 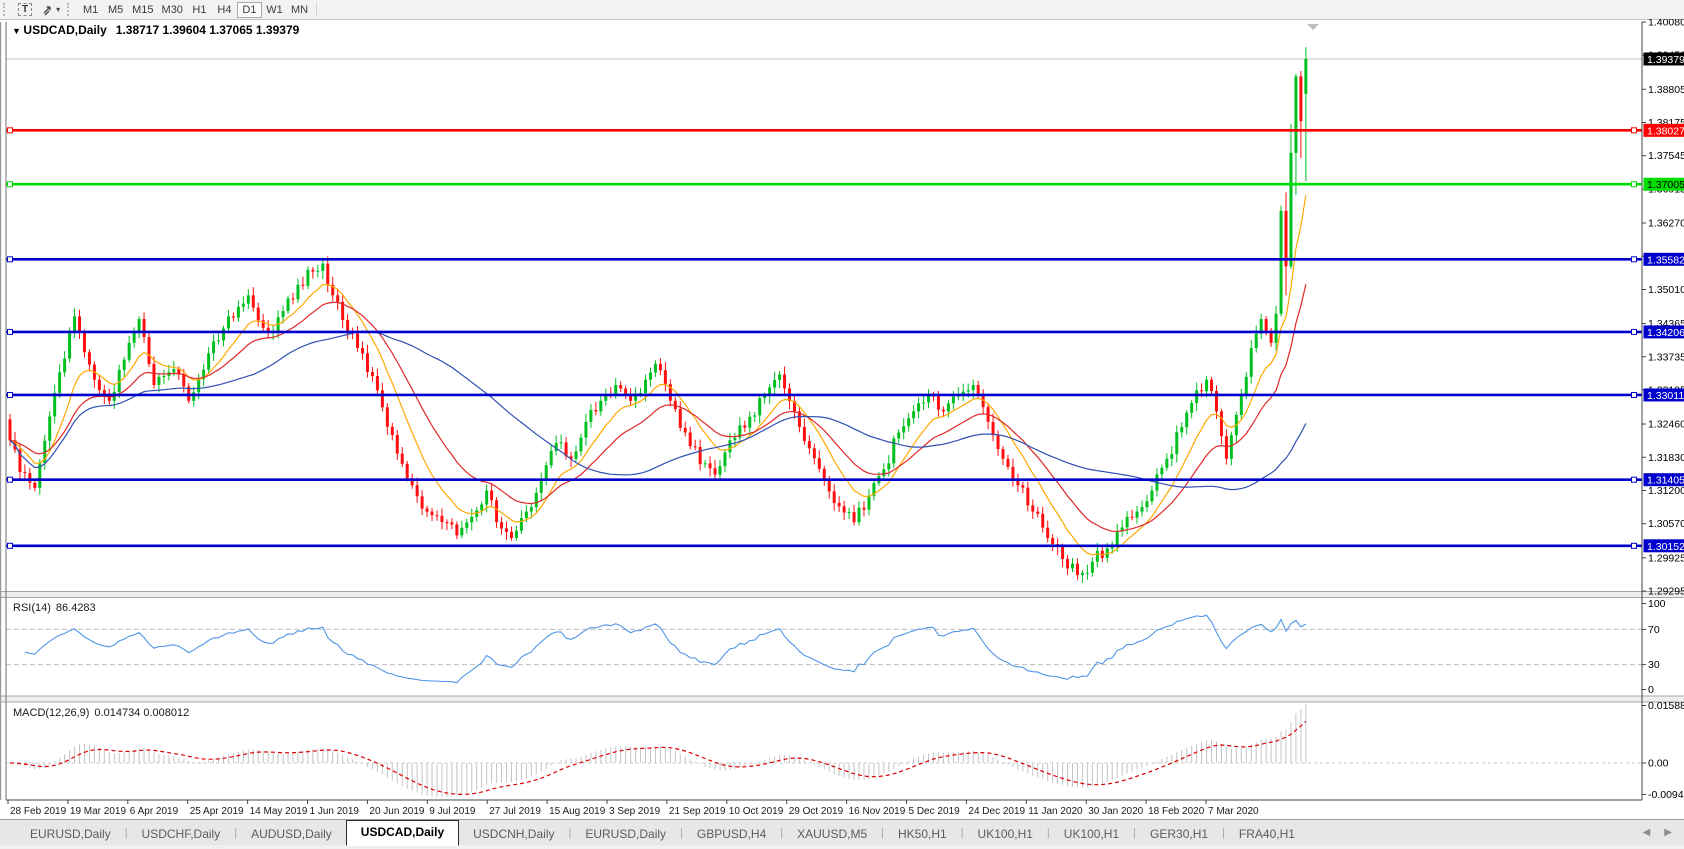 What do you see at coordinates (90, 10) in the screenshot?
I see `timeframe-m1: M1` at bounding box center [90, 10].